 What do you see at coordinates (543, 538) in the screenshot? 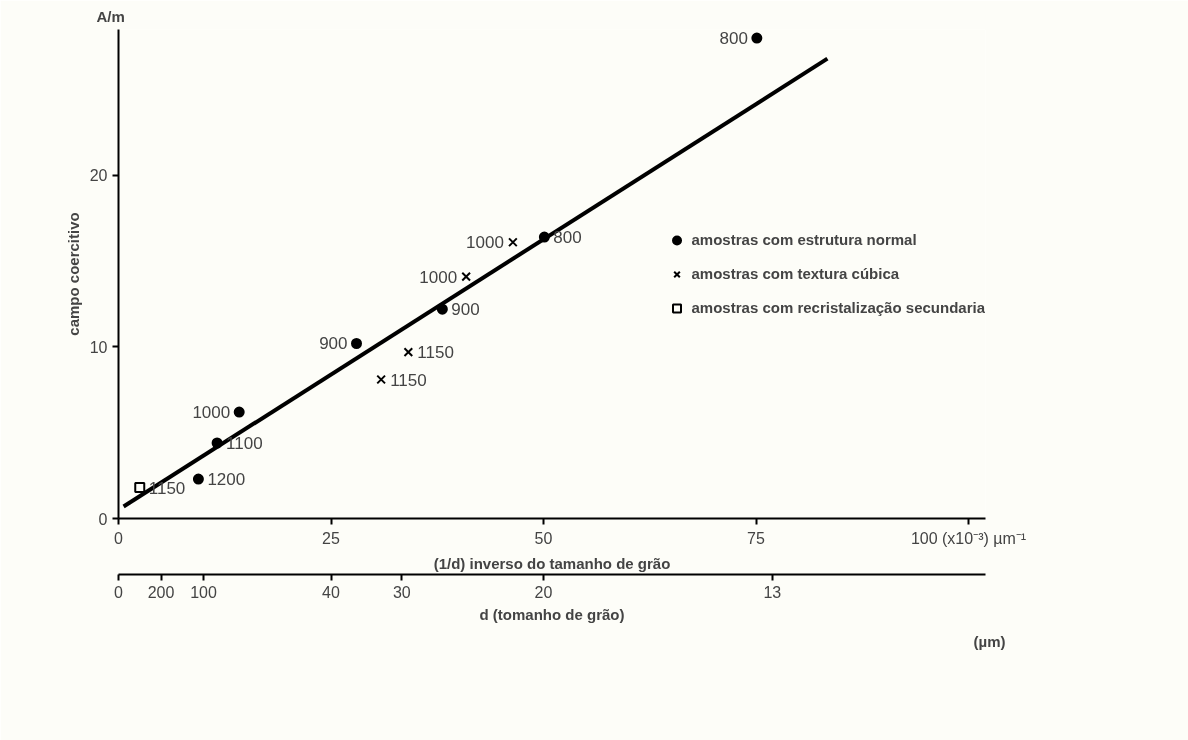
I see `x-tick-label: 50` at bounding box center [543, 538].